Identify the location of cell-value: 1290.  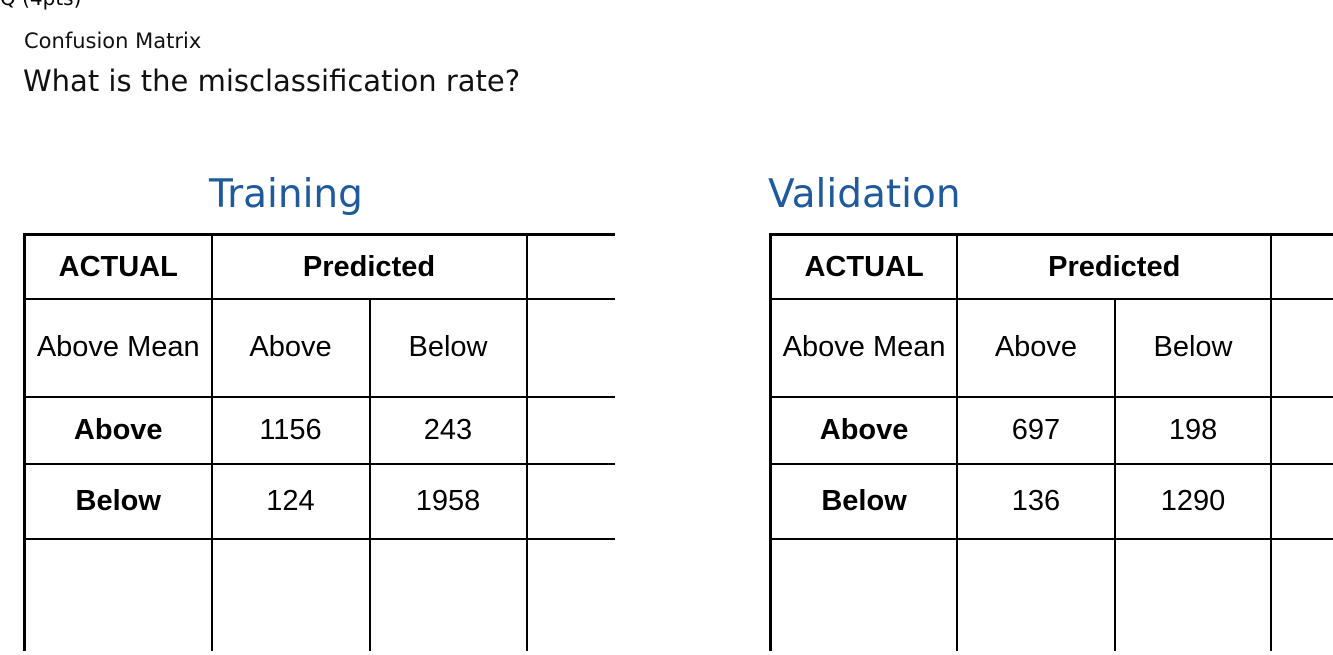
(1193, 501).